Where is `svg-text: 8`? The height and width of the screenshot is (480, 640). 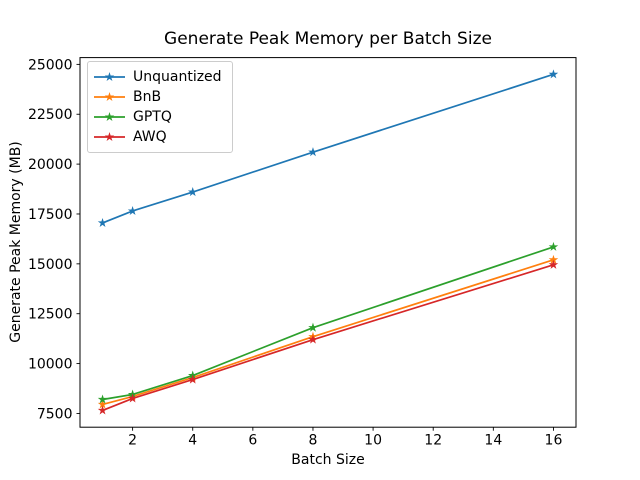 svg-text: 8 is located at coordinates (313, 441).